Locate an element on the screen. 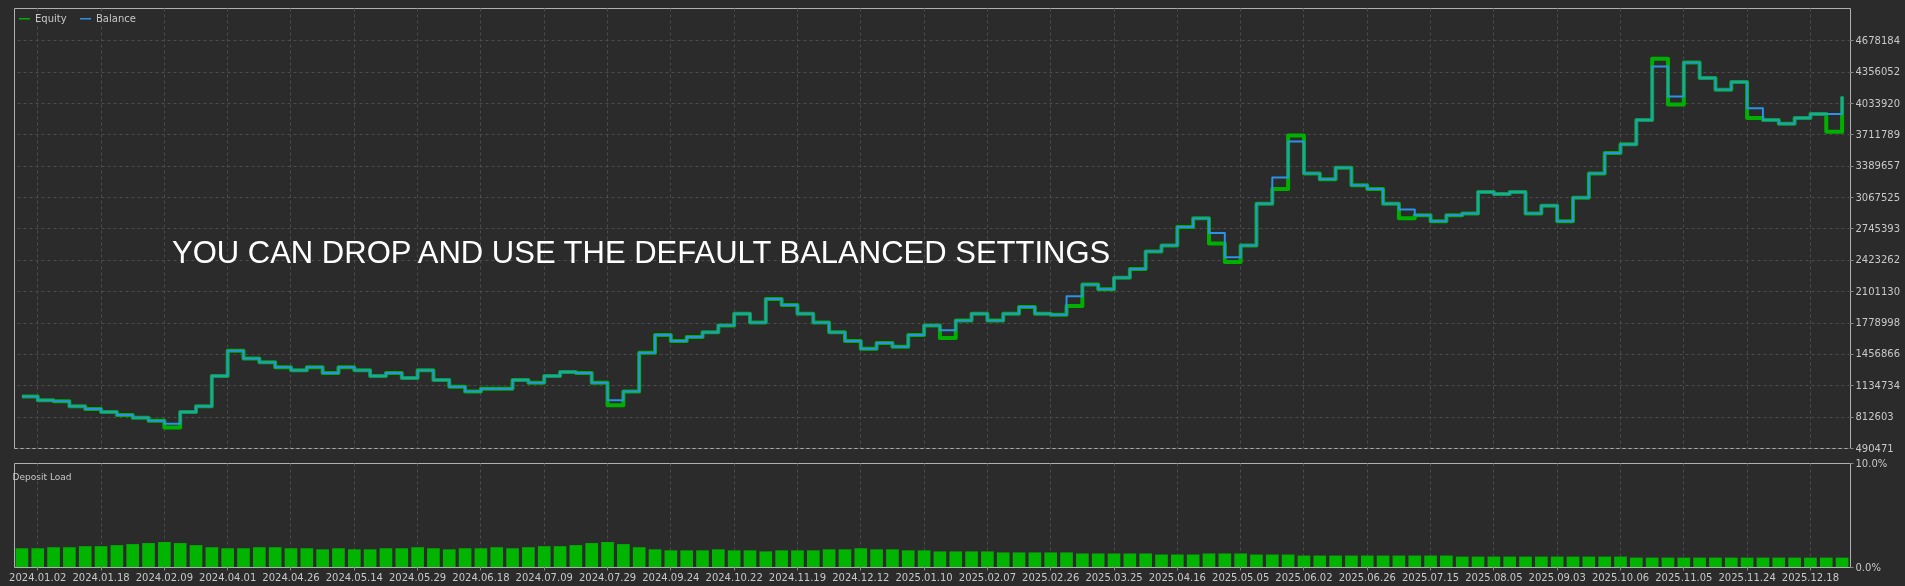 The width and height of the screenshot is (1905, 586). x-tick-label: 2025.02.26 is located at coordinates (1051, 577).